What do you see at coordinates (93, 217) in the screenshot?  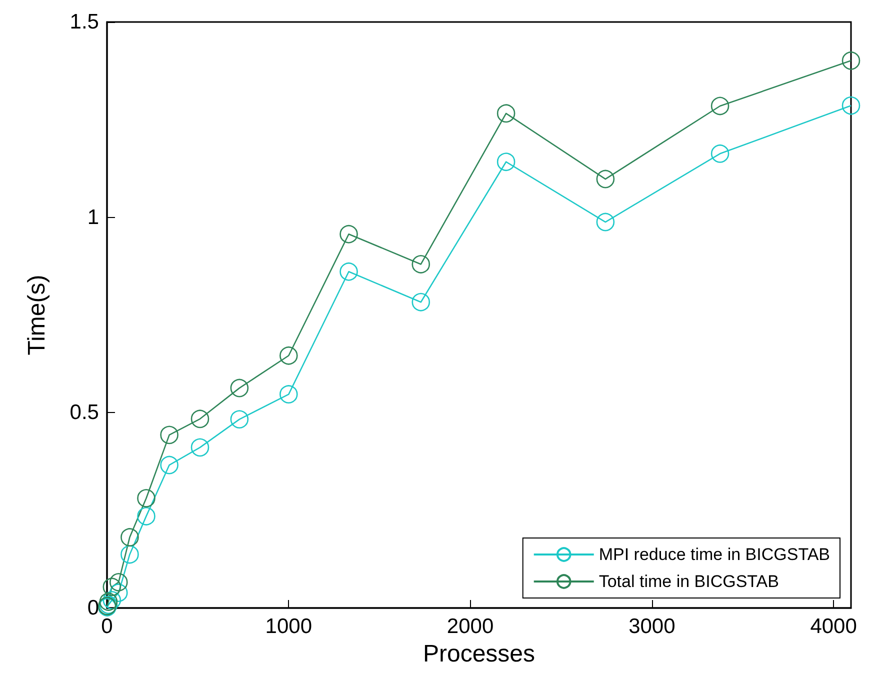 I see `y-tick-label: 1` at bounding box center [93, 217].